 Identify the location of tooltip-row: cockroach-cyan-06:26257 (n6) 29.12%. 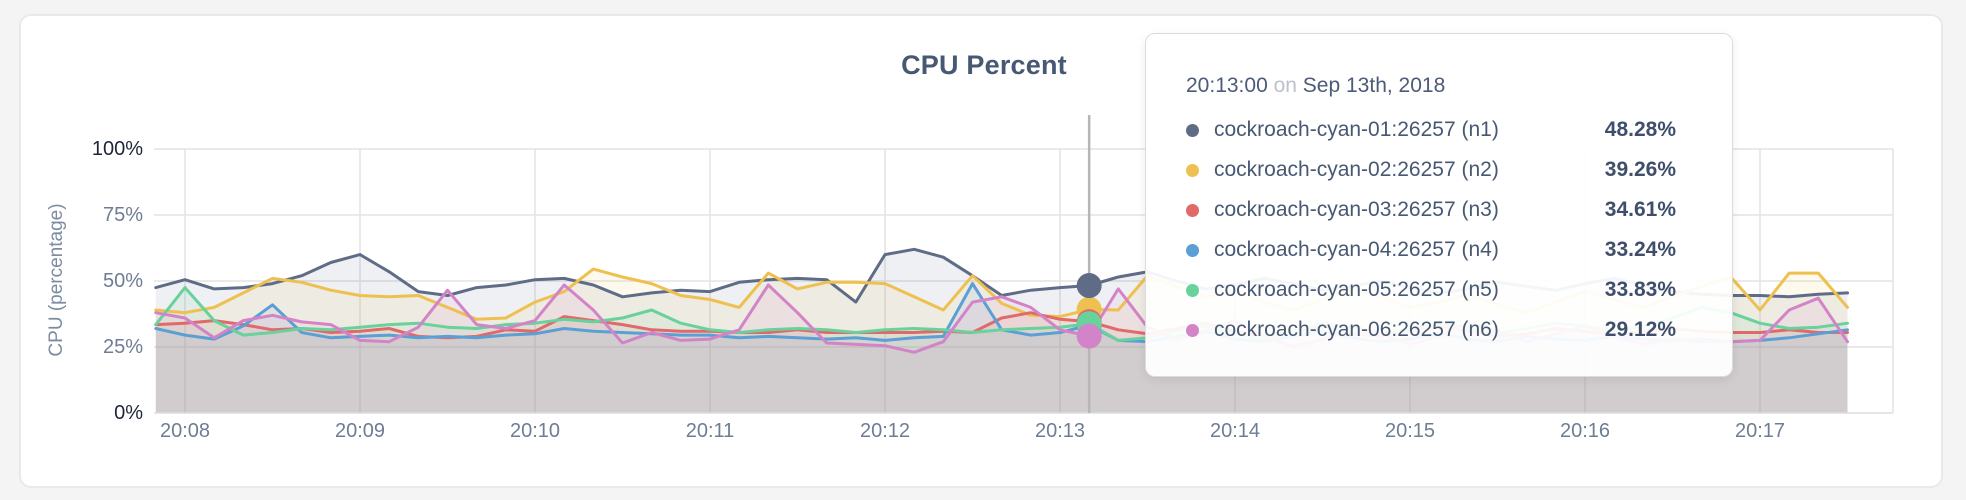
(1431, 330).